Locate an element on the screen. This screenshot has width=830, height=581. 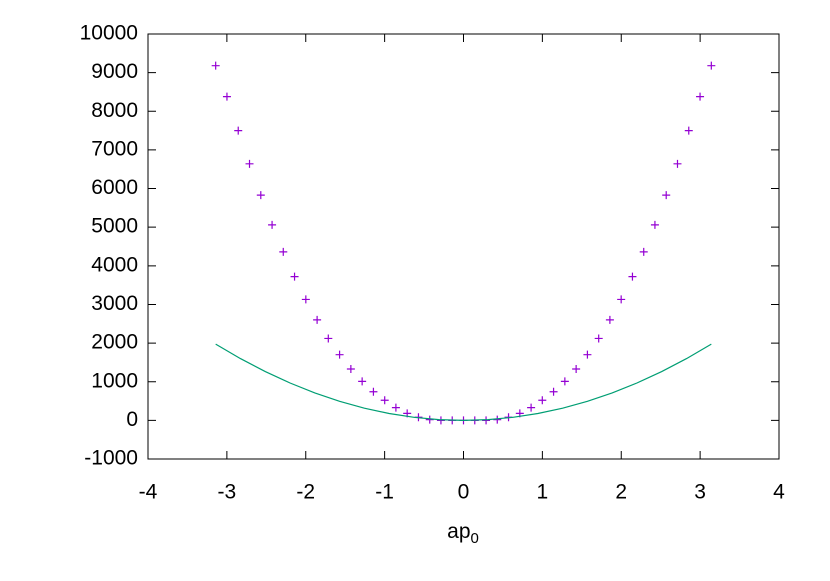
y-tick-label: 3000 is located at coordinates (114, 303).